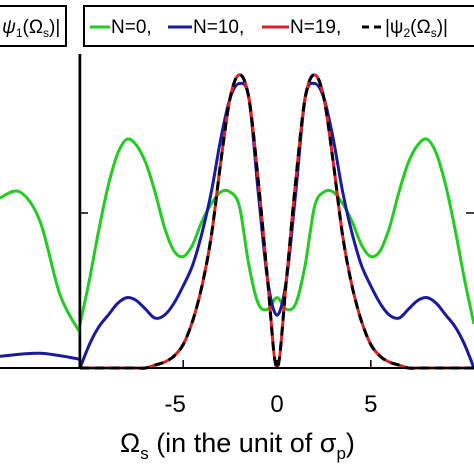 The width and height of the screenshot is (474, 474). What do you see at coordinates (370, 404) in the screenshot?
I see `x-tick-label-2: 5` at bounding box center [370, 404].